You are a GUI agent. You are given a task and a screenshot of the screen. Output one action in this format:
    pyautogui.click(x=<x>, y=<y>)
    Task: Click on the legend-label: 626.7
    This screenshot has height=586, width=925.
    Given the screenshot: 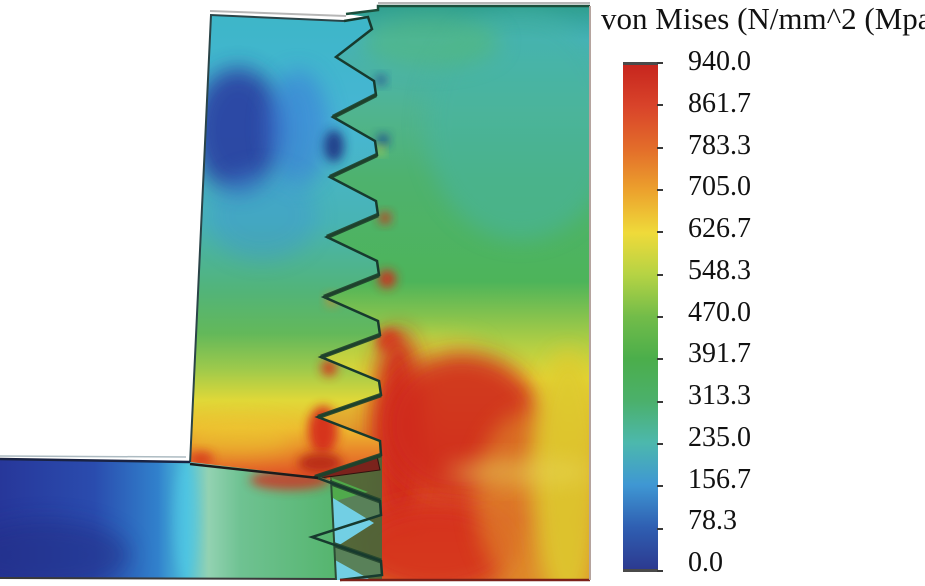 What is the action you would take?
    pyautogui.click(x=719, y=228)
    